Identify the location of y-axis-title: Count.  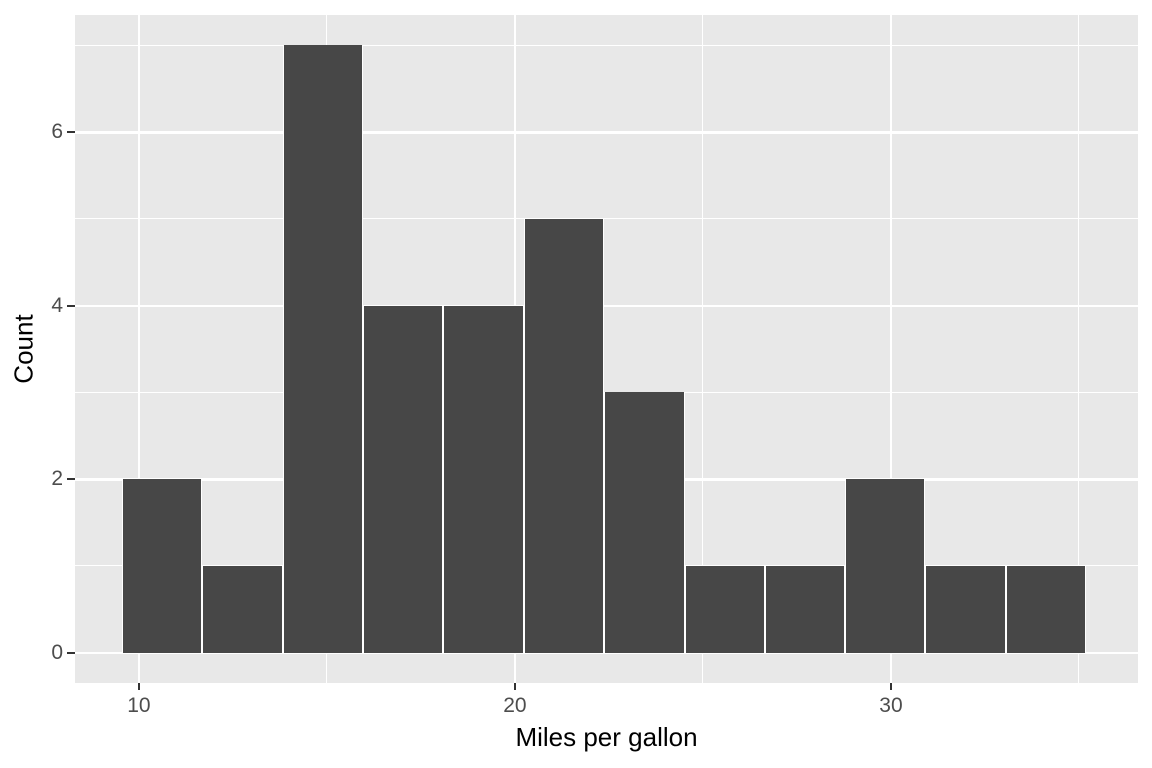
(23, 349).